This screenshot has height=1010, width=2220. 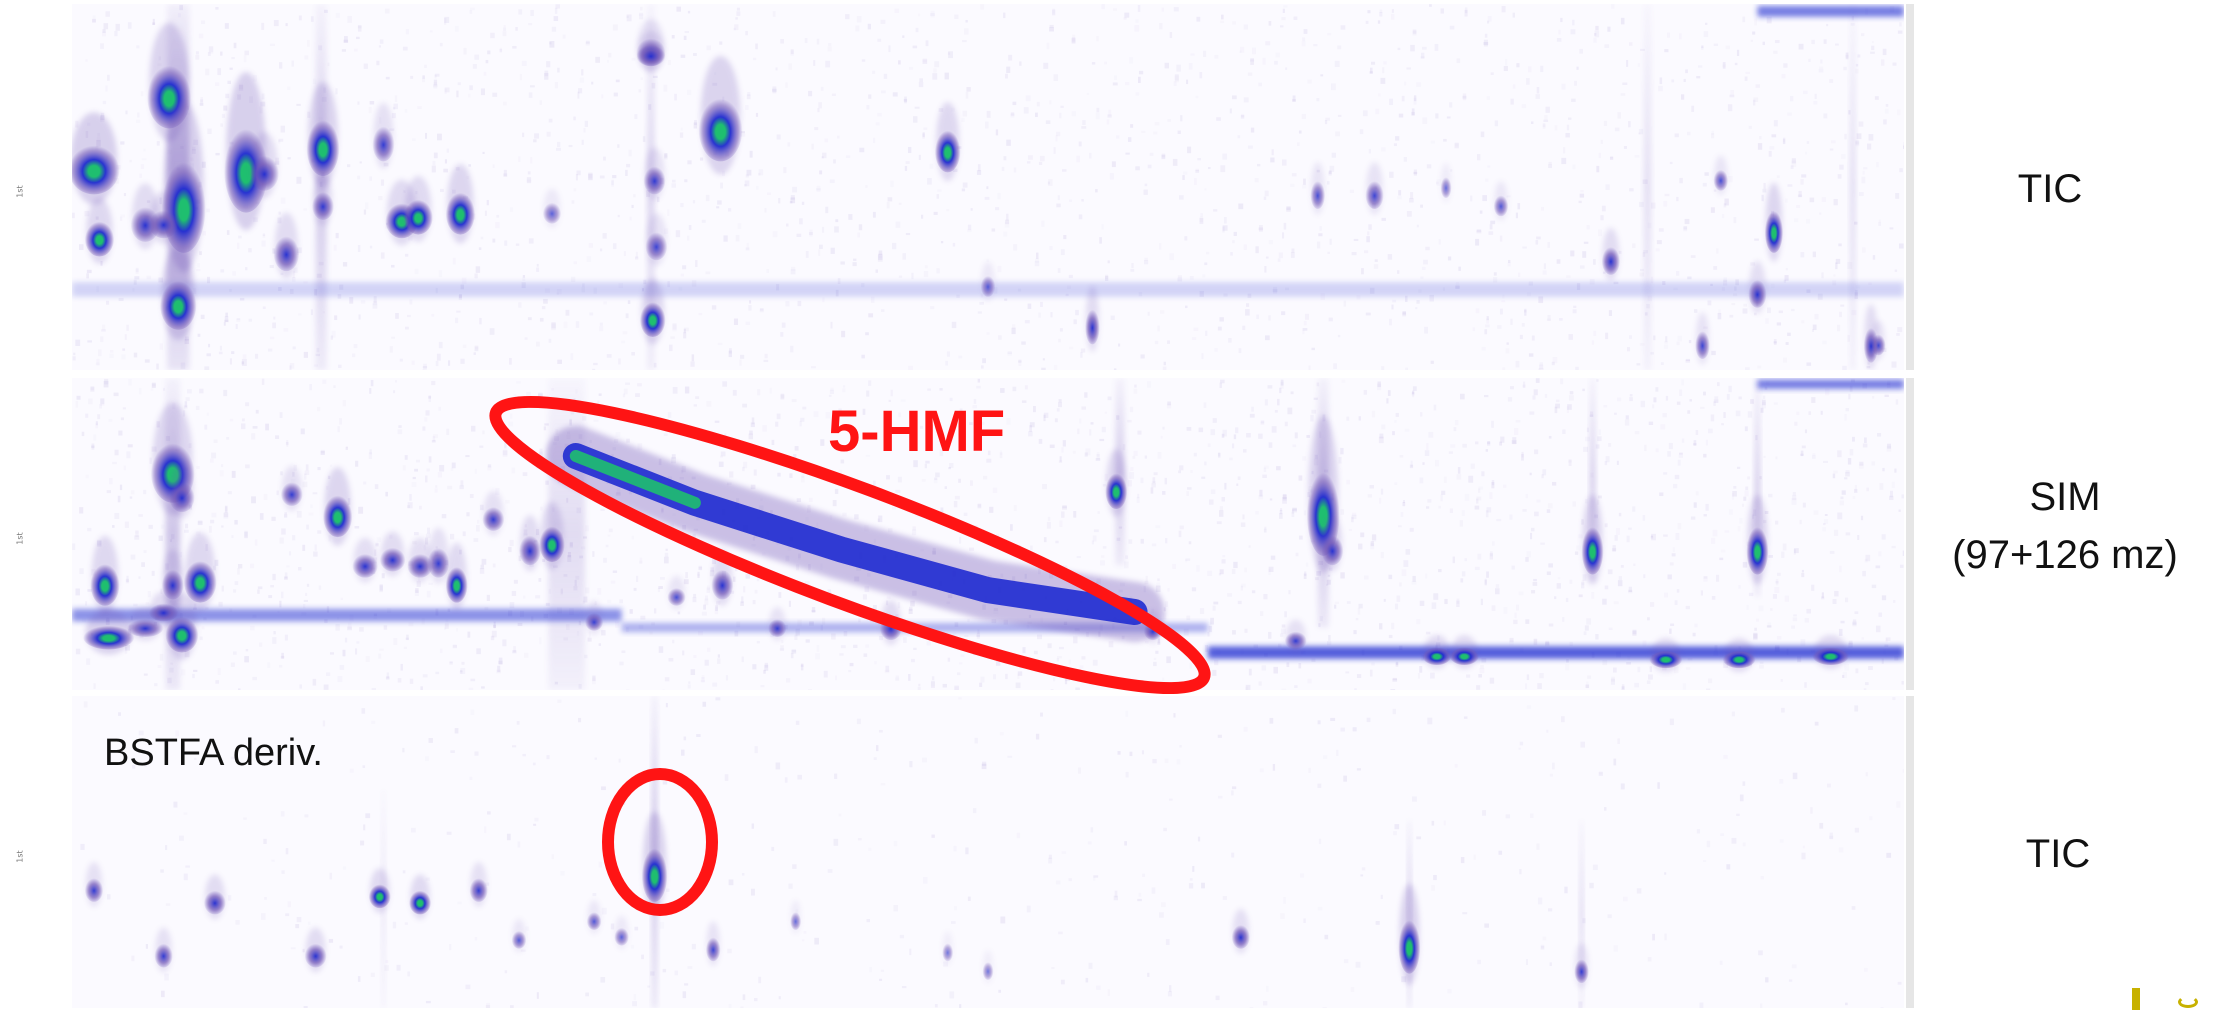 What do you see at coordinates (2050, 189) in the screenshot?
I see `side-label-tic-top-text: TIC` at bounding box center [2050, 189].